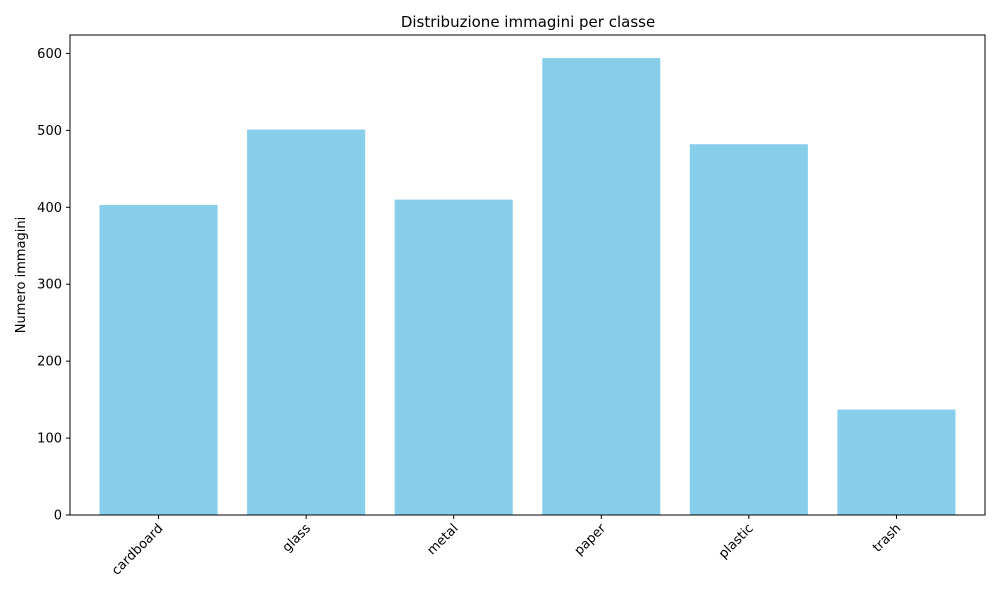 Image resolution: width=1000 pixels, height=600 pixels. I want to click on y-tick-label: 600, so click(49, 54).